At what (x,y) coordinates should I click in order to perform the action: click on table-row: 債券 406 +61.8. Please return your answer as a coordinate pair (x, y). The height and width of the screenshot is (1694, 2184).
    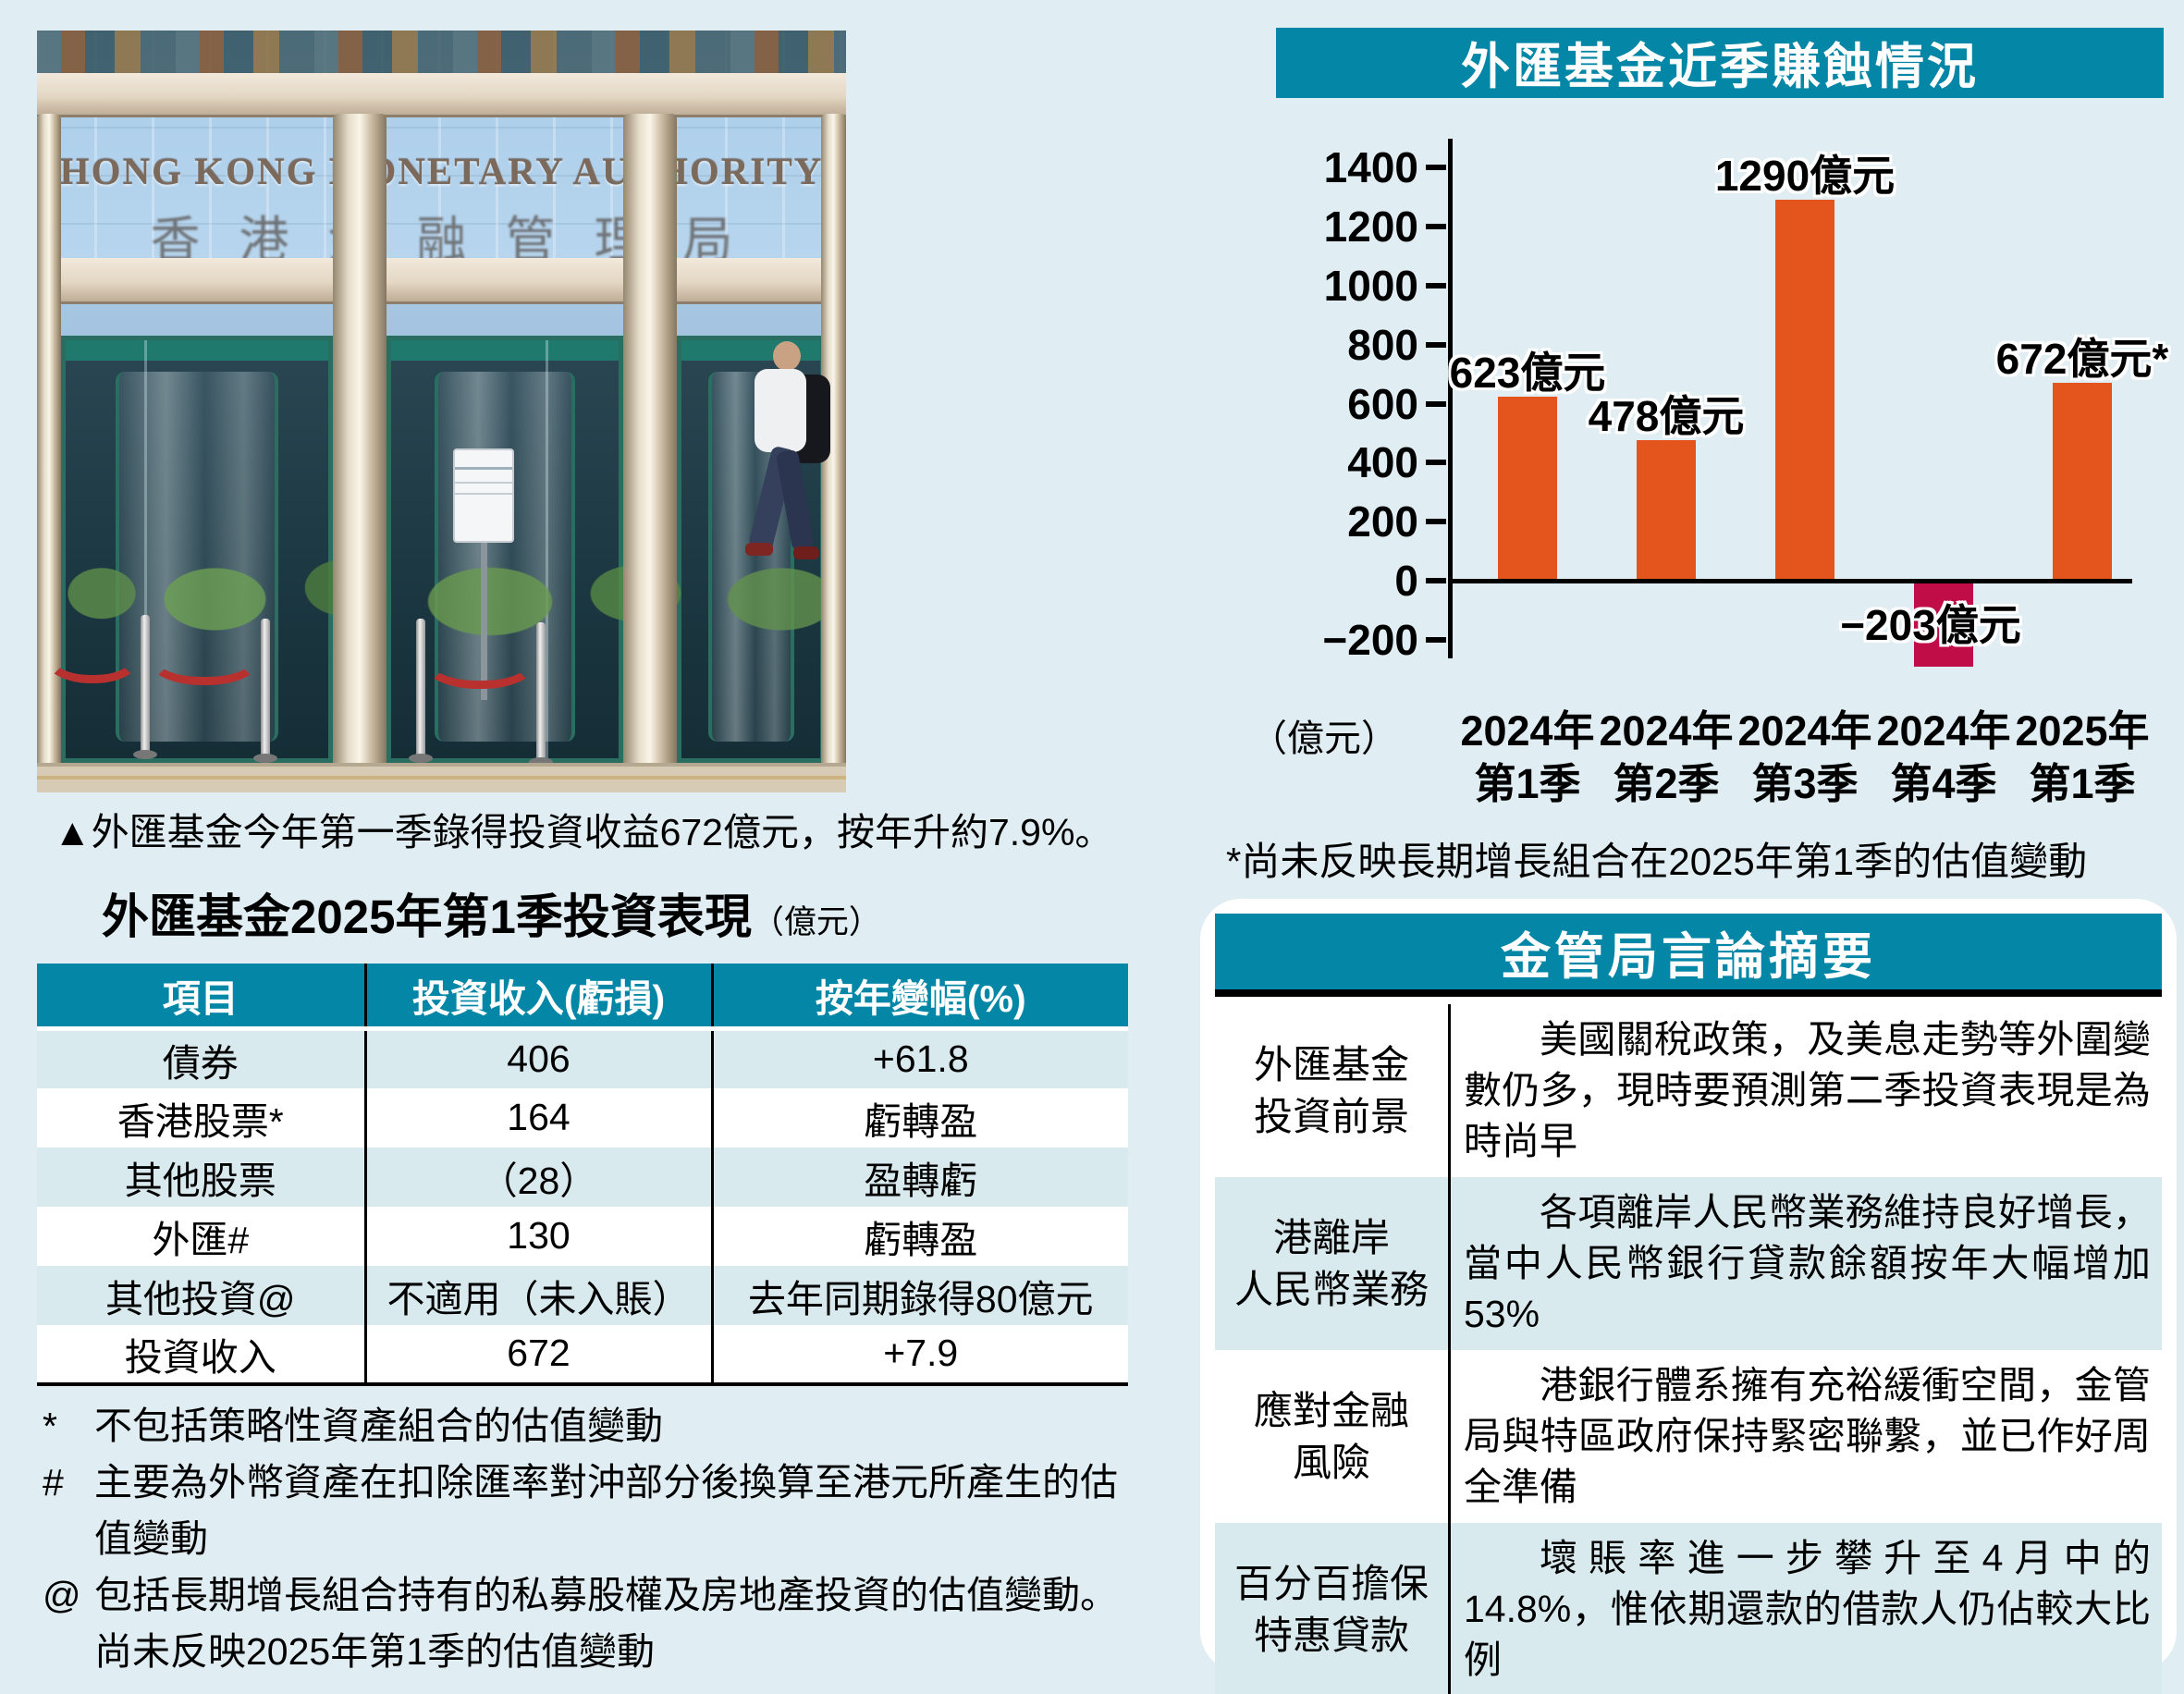
    Looking at the image, I should click on (582, 1058).